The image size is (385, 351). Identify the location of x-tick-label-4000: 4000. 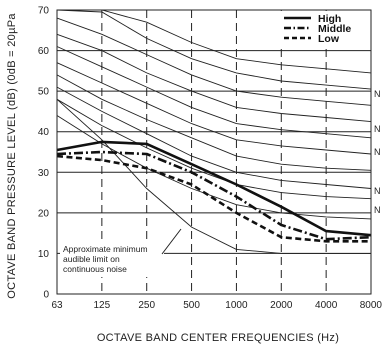
(326, 305).